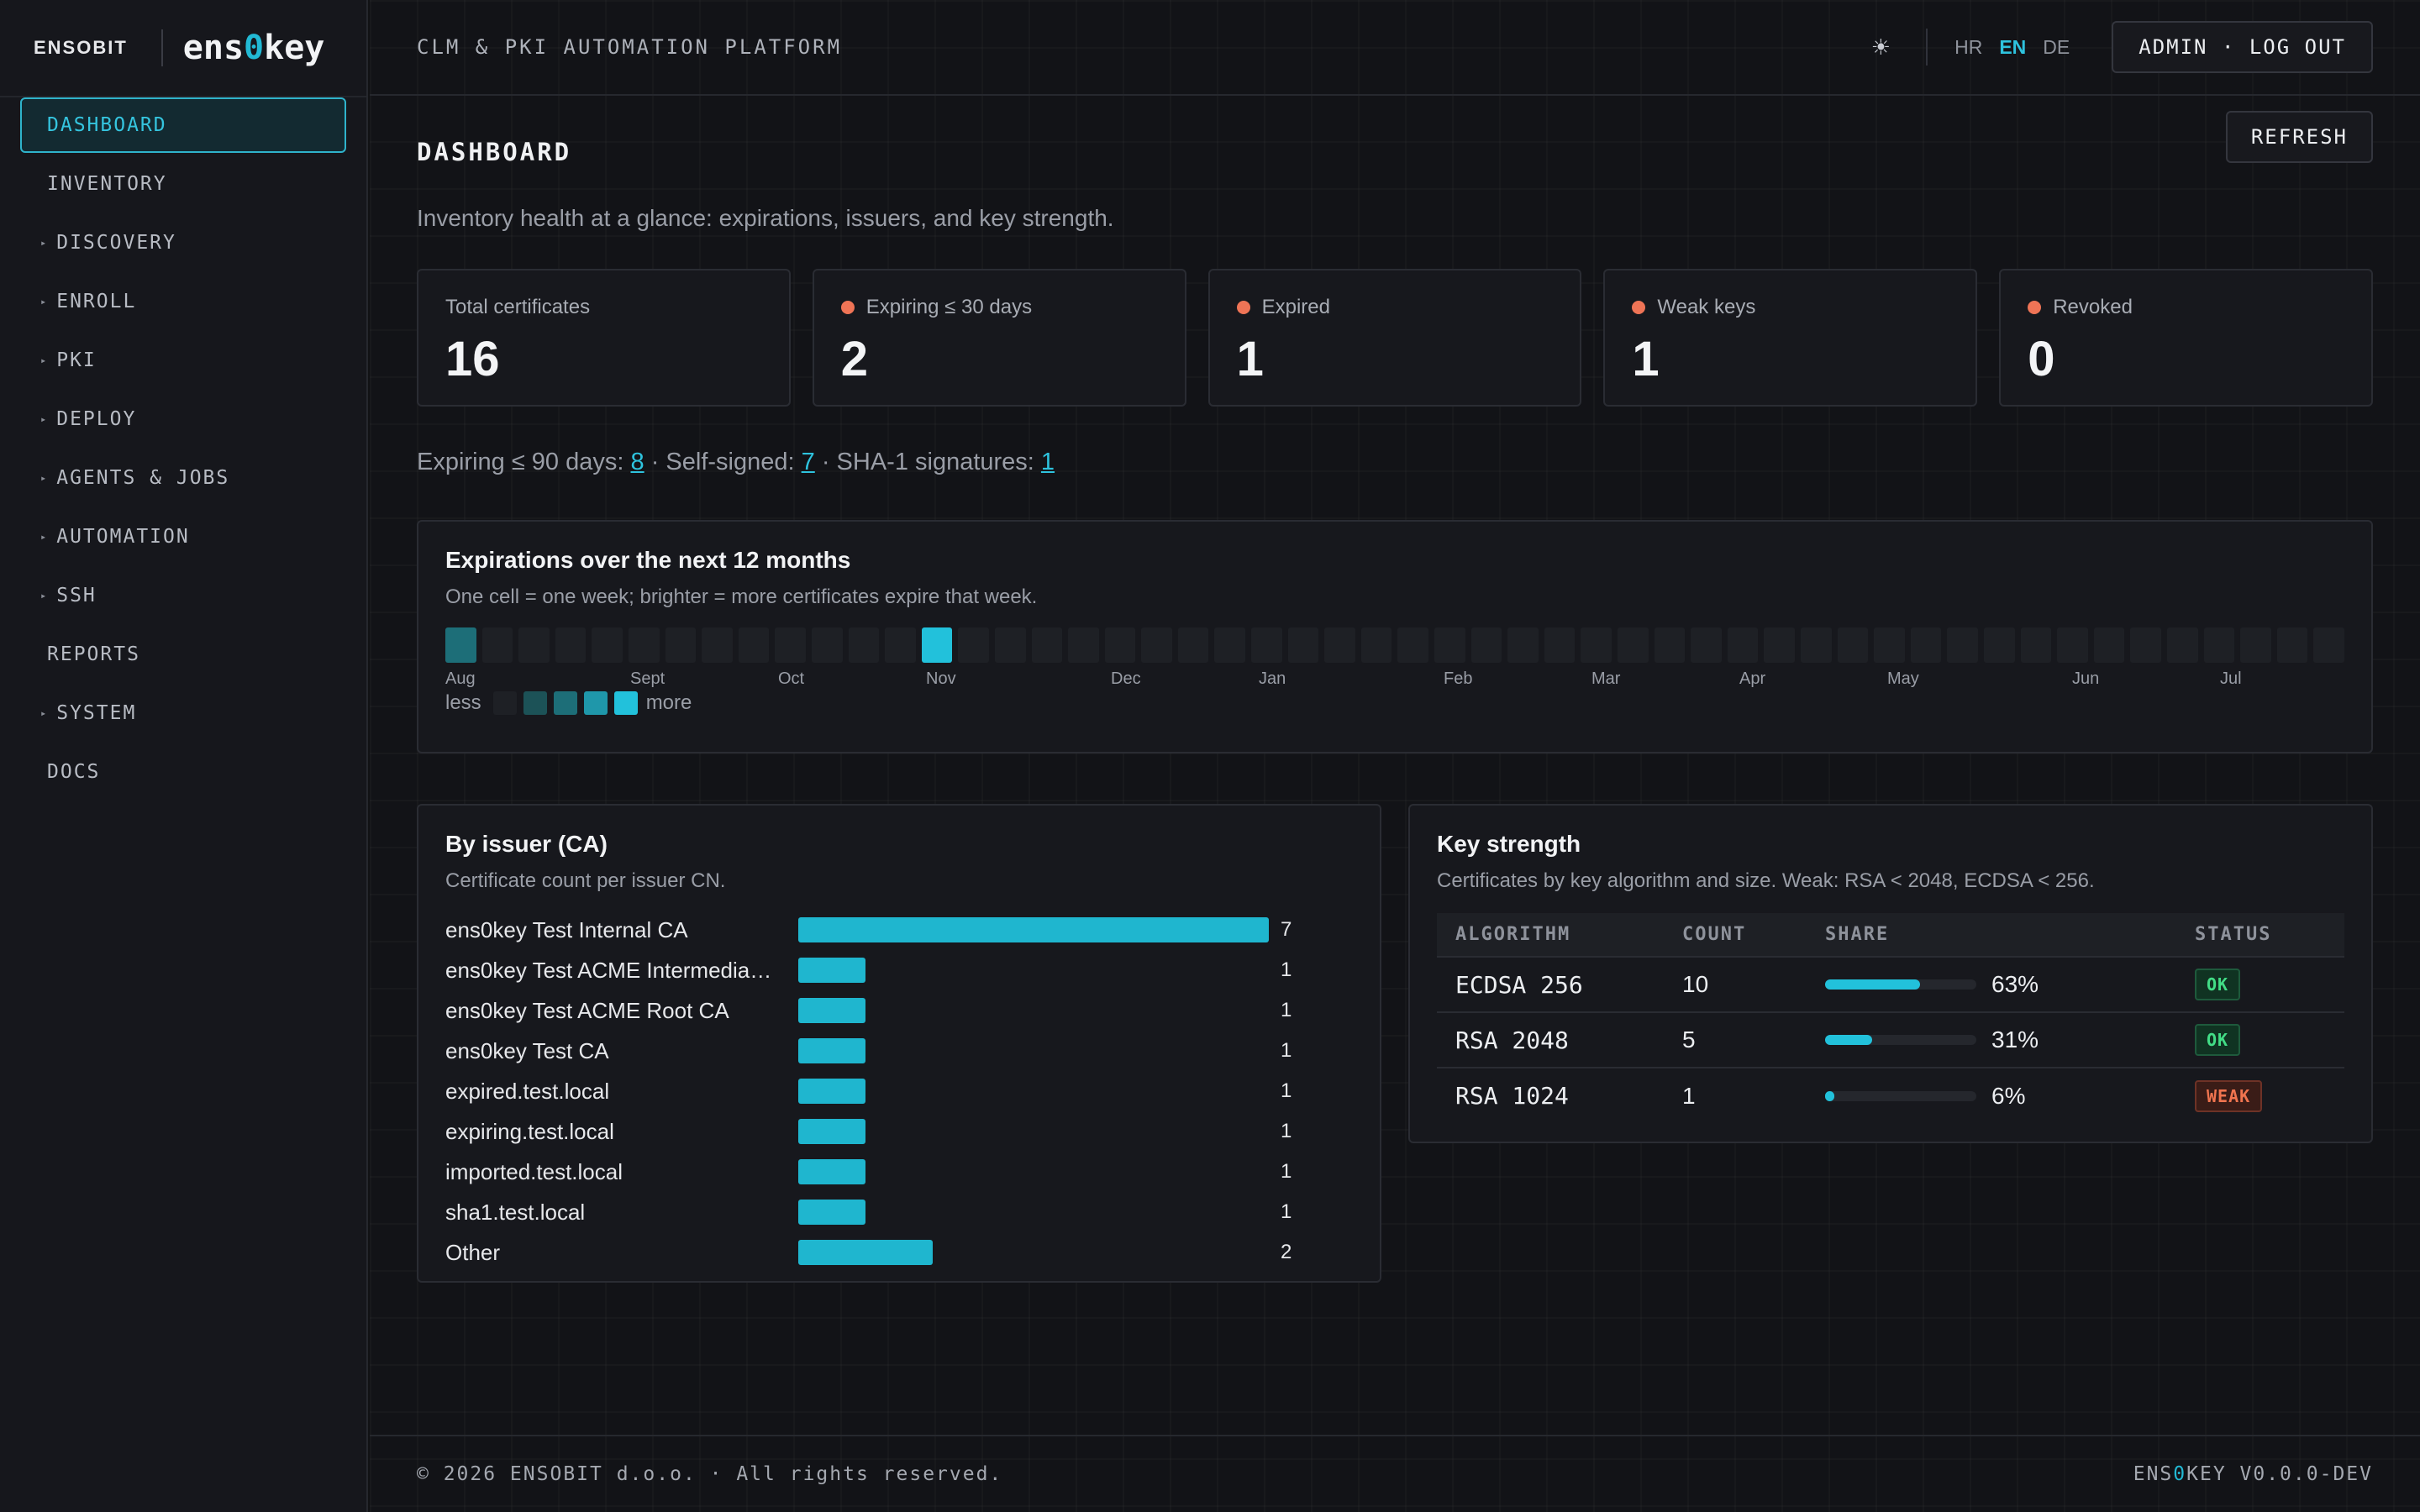 This screenshot has width=2420, height=1512. Describe the element at coordinates (1394, 338) in the screenshot. I see `stat-card: Expired 1` at that location.